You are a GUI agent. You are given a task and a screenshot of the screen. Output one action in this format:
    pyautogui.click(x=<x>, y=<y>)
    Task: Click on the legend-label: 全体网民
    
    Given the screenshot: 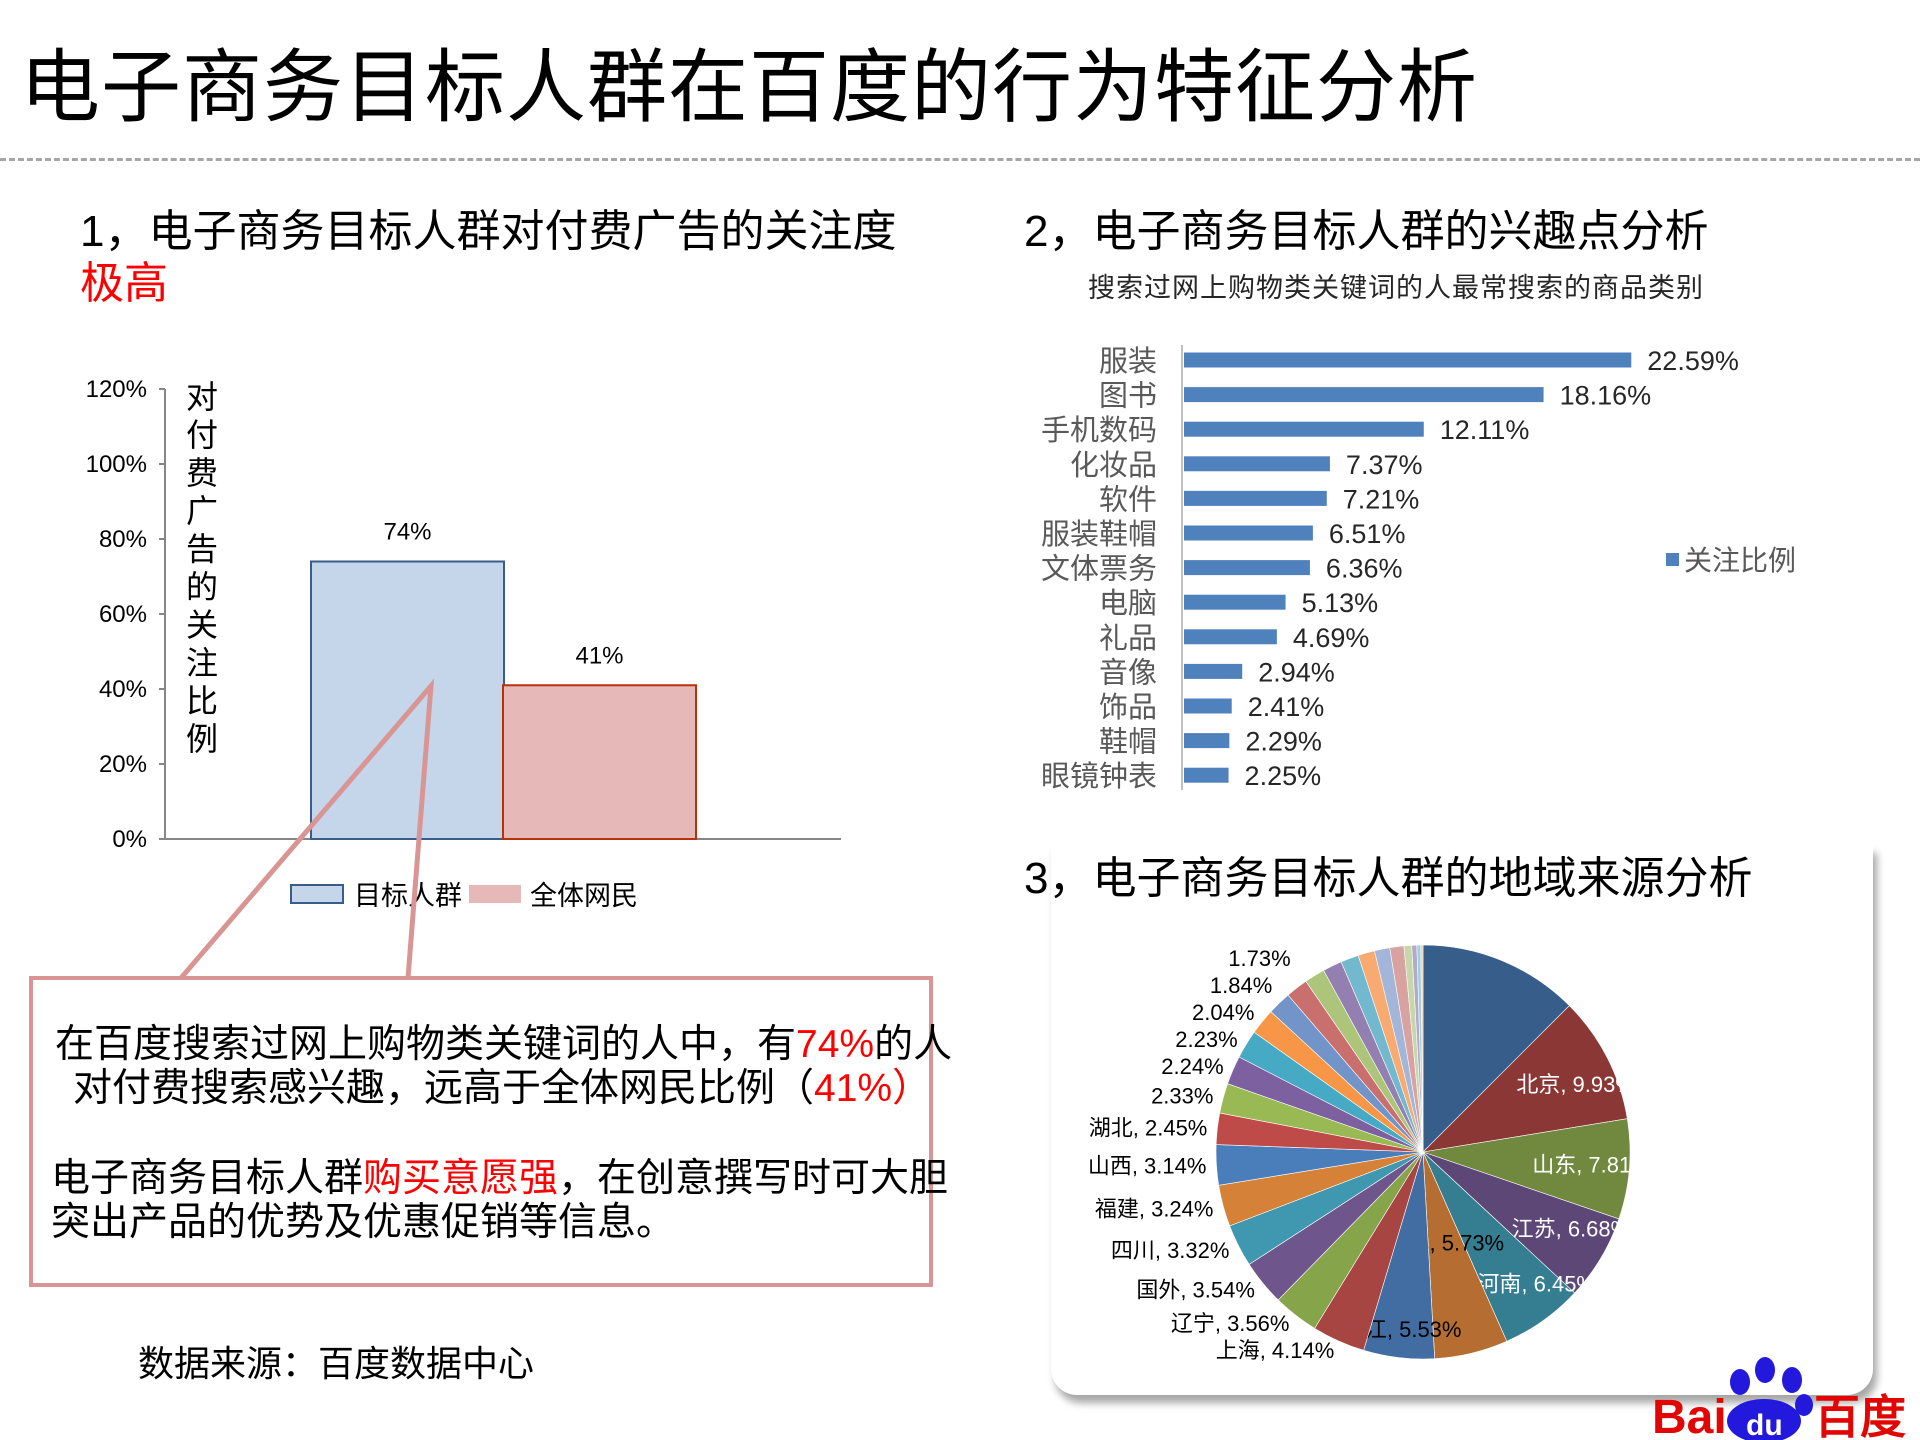 What is the action you would take?
    pyautogui.click(x=584, y=896)
    